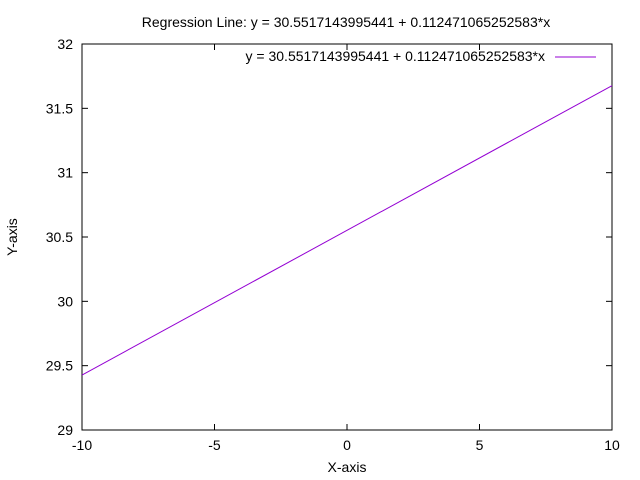 The image size is (640, 480). I want to click on x-tick-label: -10, so click(82, 445).